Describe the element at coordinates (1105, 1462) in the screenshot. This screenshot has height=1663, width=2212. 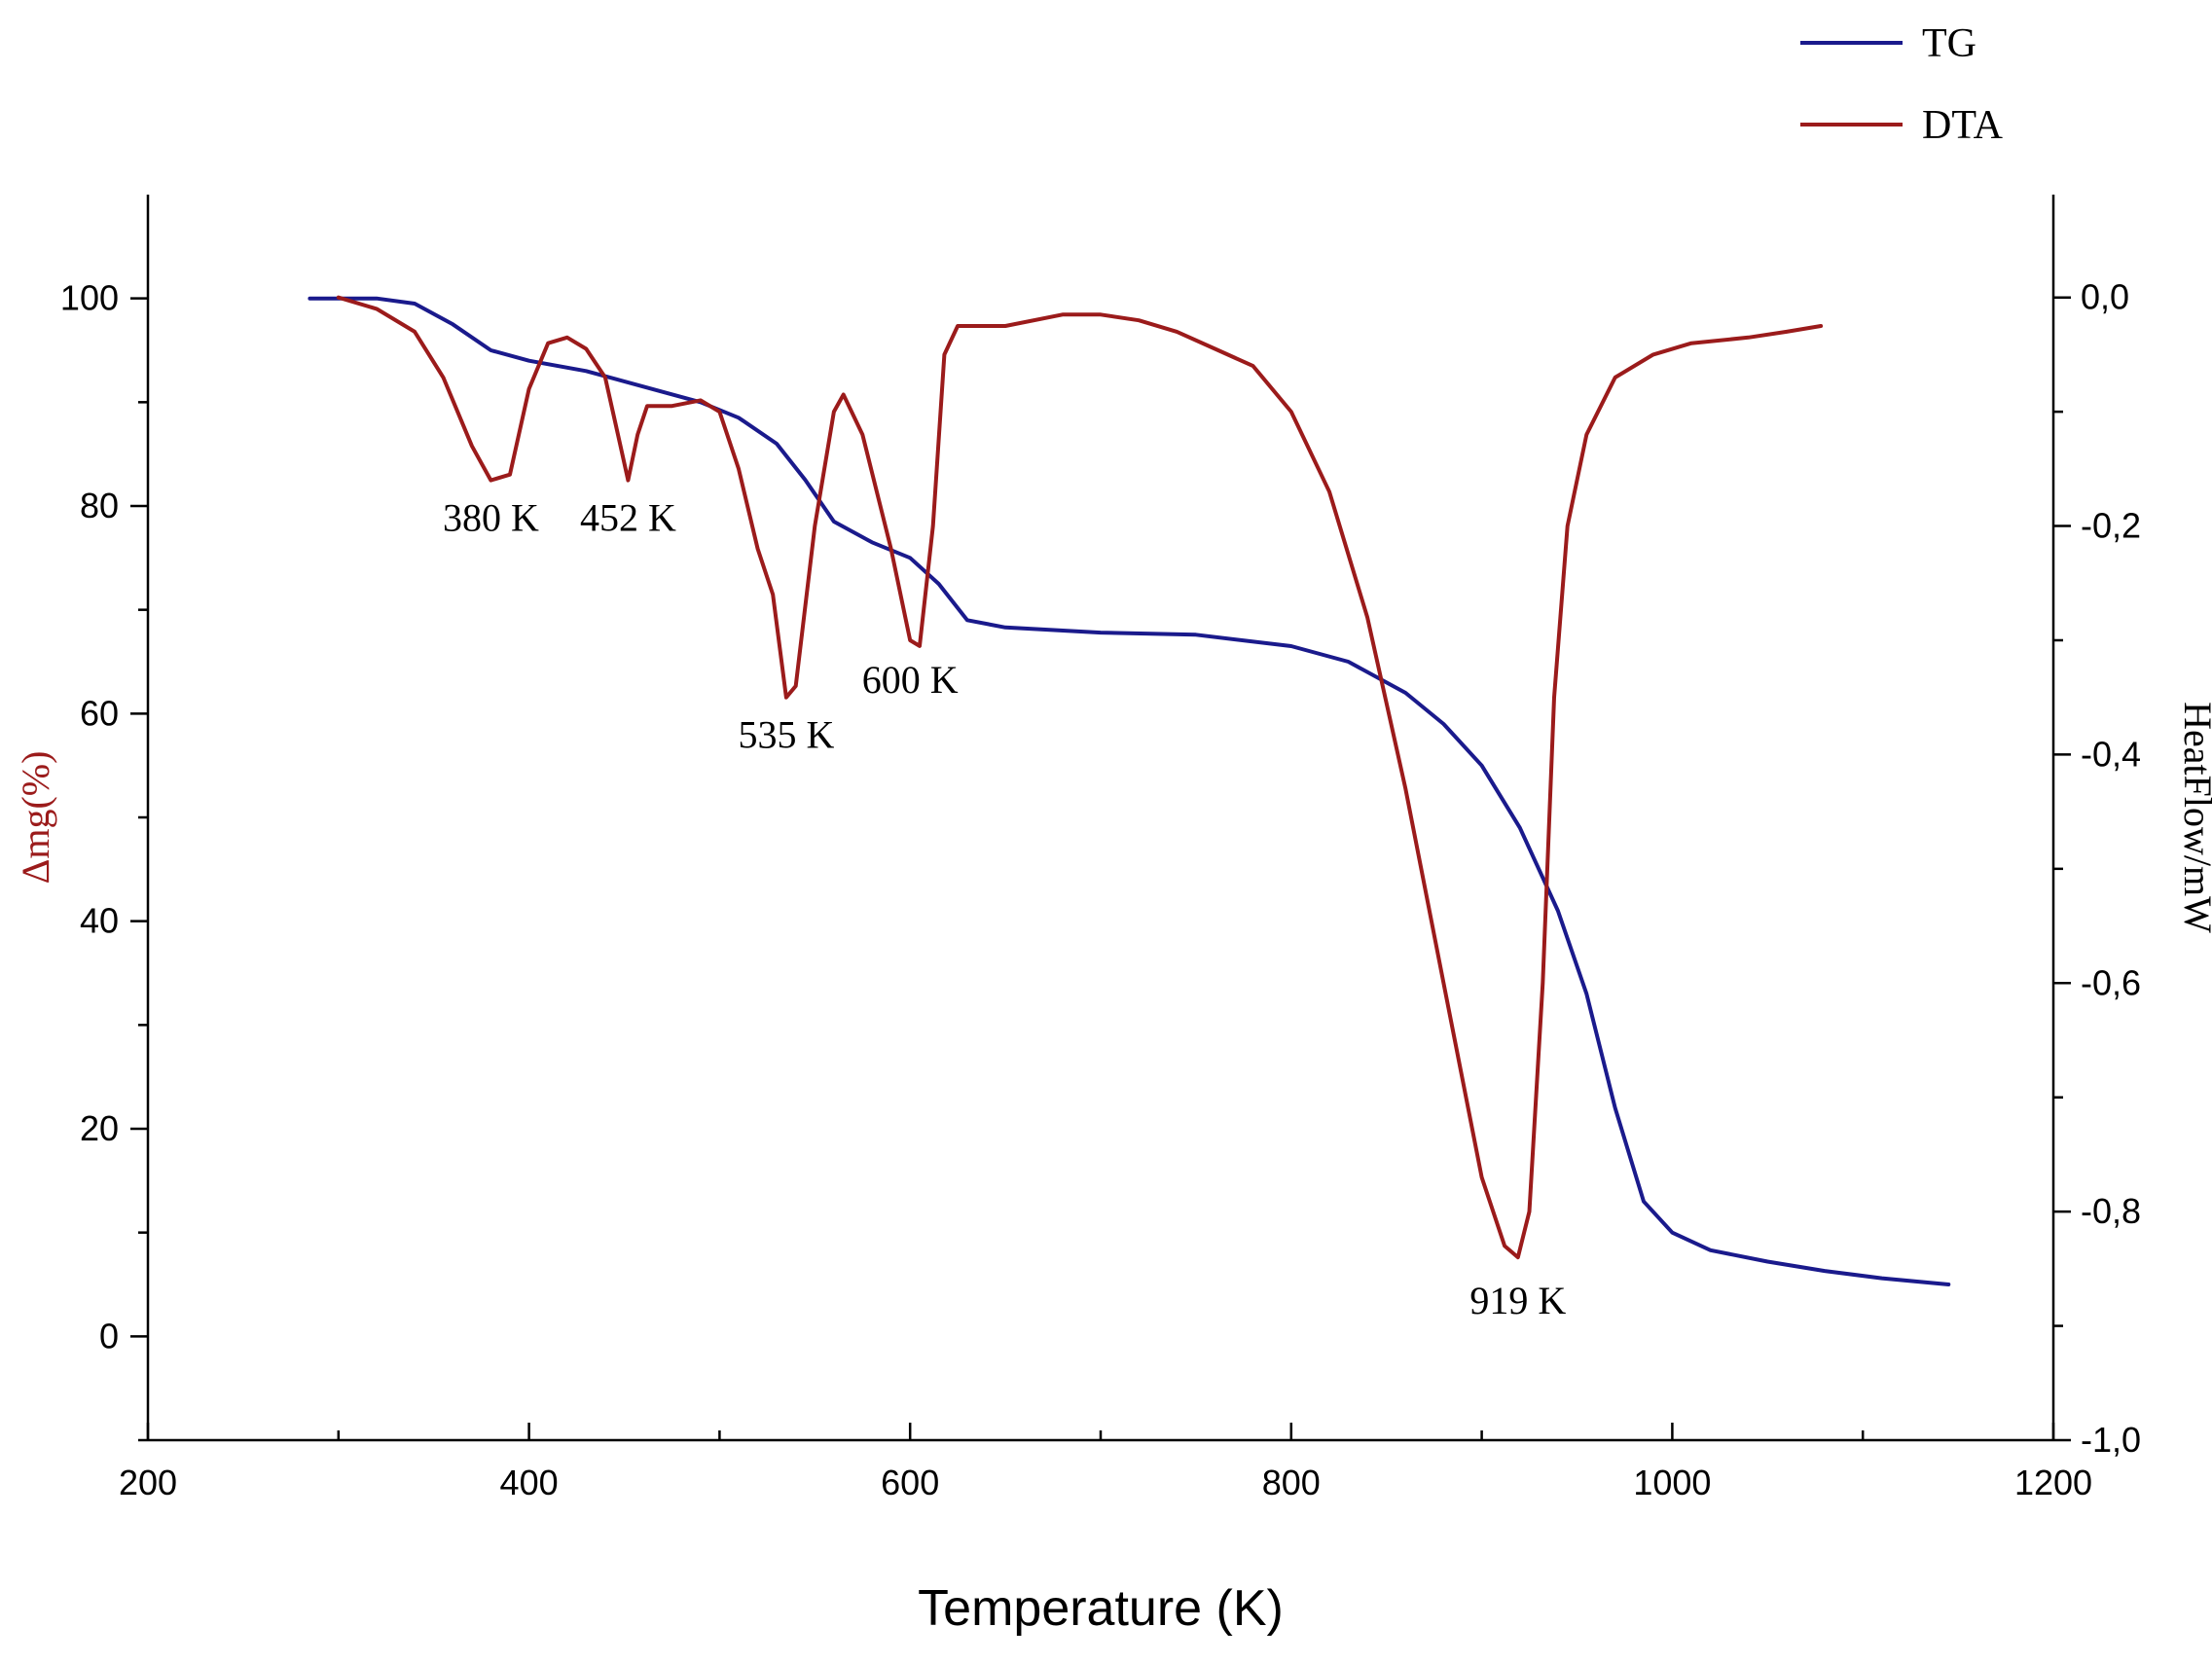
I see `x-axis-ticks: 200 400 600 800 1000 1200` at that location.